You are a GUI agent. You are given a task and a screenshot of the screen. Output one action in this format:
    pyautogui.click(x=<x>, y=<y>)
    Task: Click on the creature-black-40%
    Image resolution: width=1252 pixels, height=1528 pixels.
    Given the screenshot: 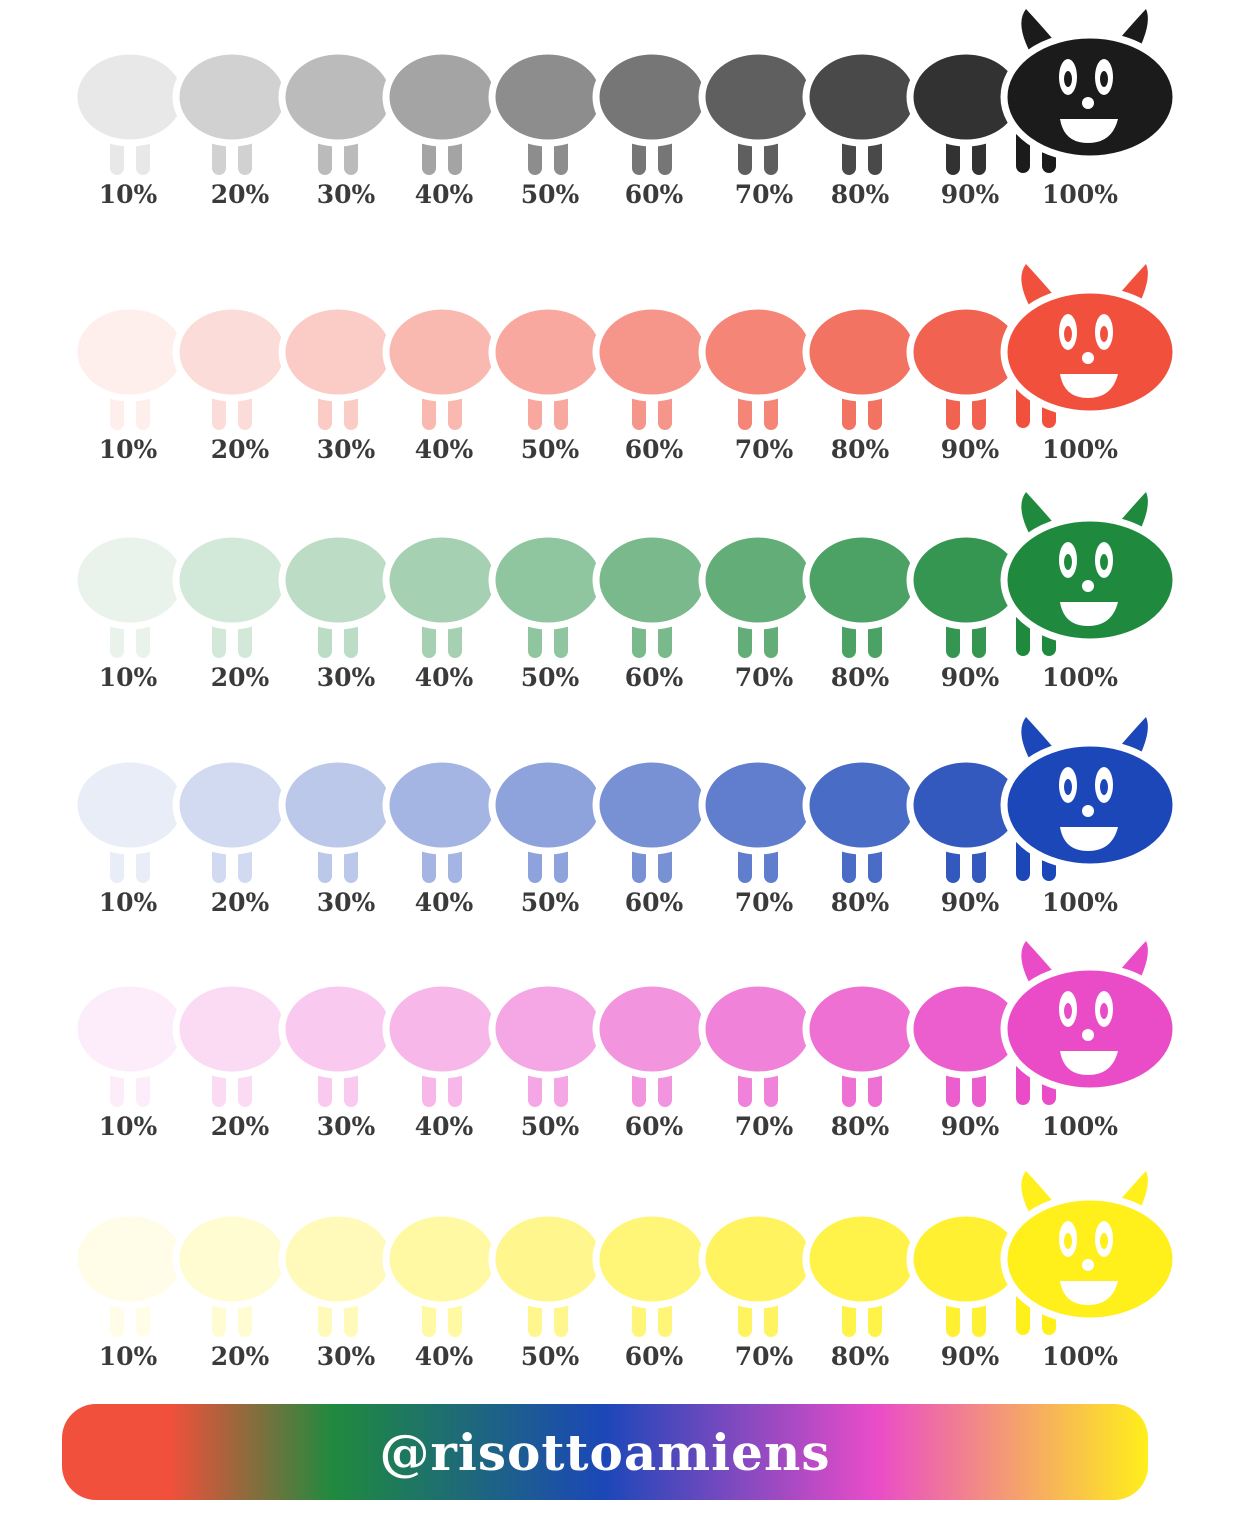 What is the action you would take?
    pyautogui.click(x=442, y=111)
    